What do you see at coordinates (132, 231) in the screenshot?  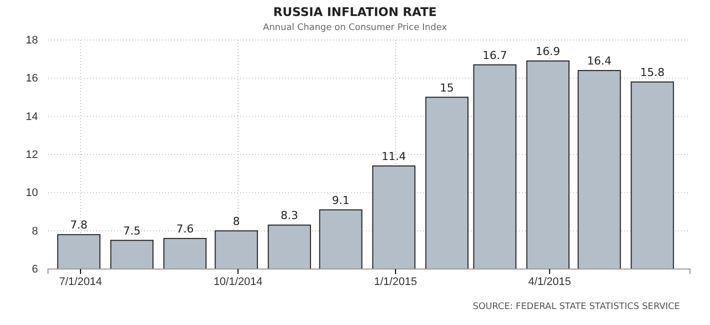 I see `data-label: 7.5` at bounding box center [132, 231].